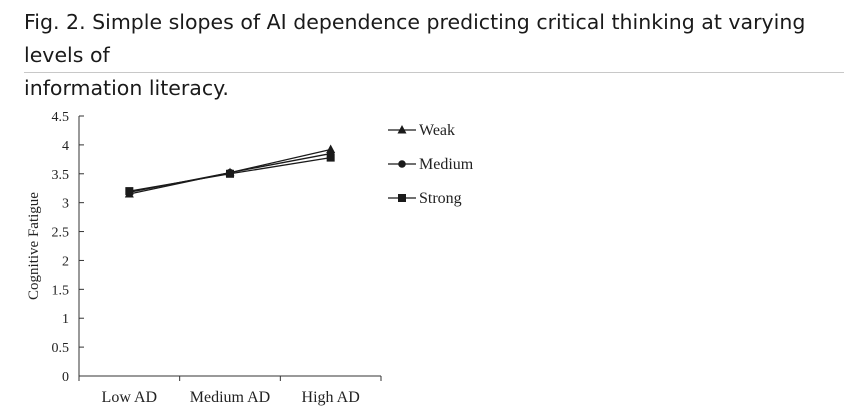 The image size is (865, 416). I want to click on y-tick-label: 3, so click(65, 204).